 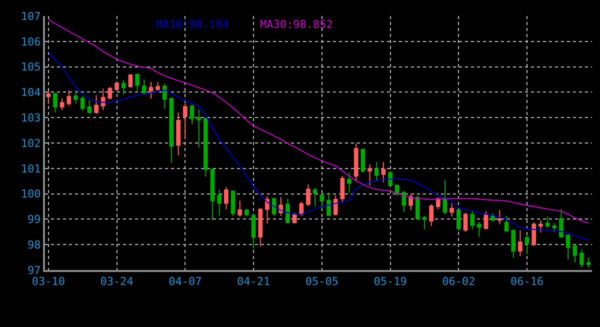 What do you see at coordinates (30, 117) in the screenshot?
I see `y-tick-label: 103` at bounding box center [30, 117].